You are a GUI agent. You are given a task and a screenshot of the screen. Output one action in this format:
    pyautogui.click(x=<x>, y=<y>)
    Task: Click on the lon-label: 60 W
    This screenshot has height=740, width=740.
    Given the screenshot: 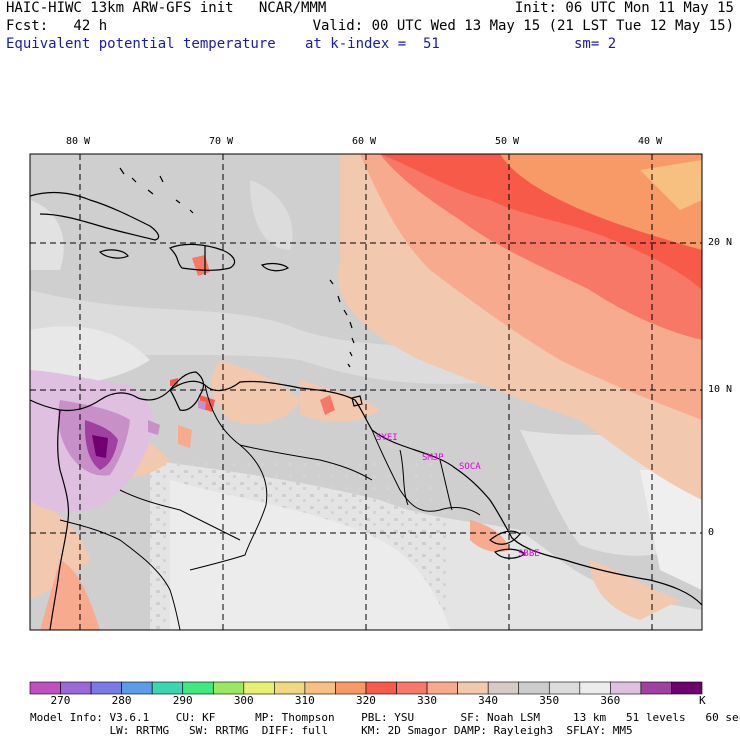 What is the action you would take?
    pyautogui.click(x=364, y=141)
    